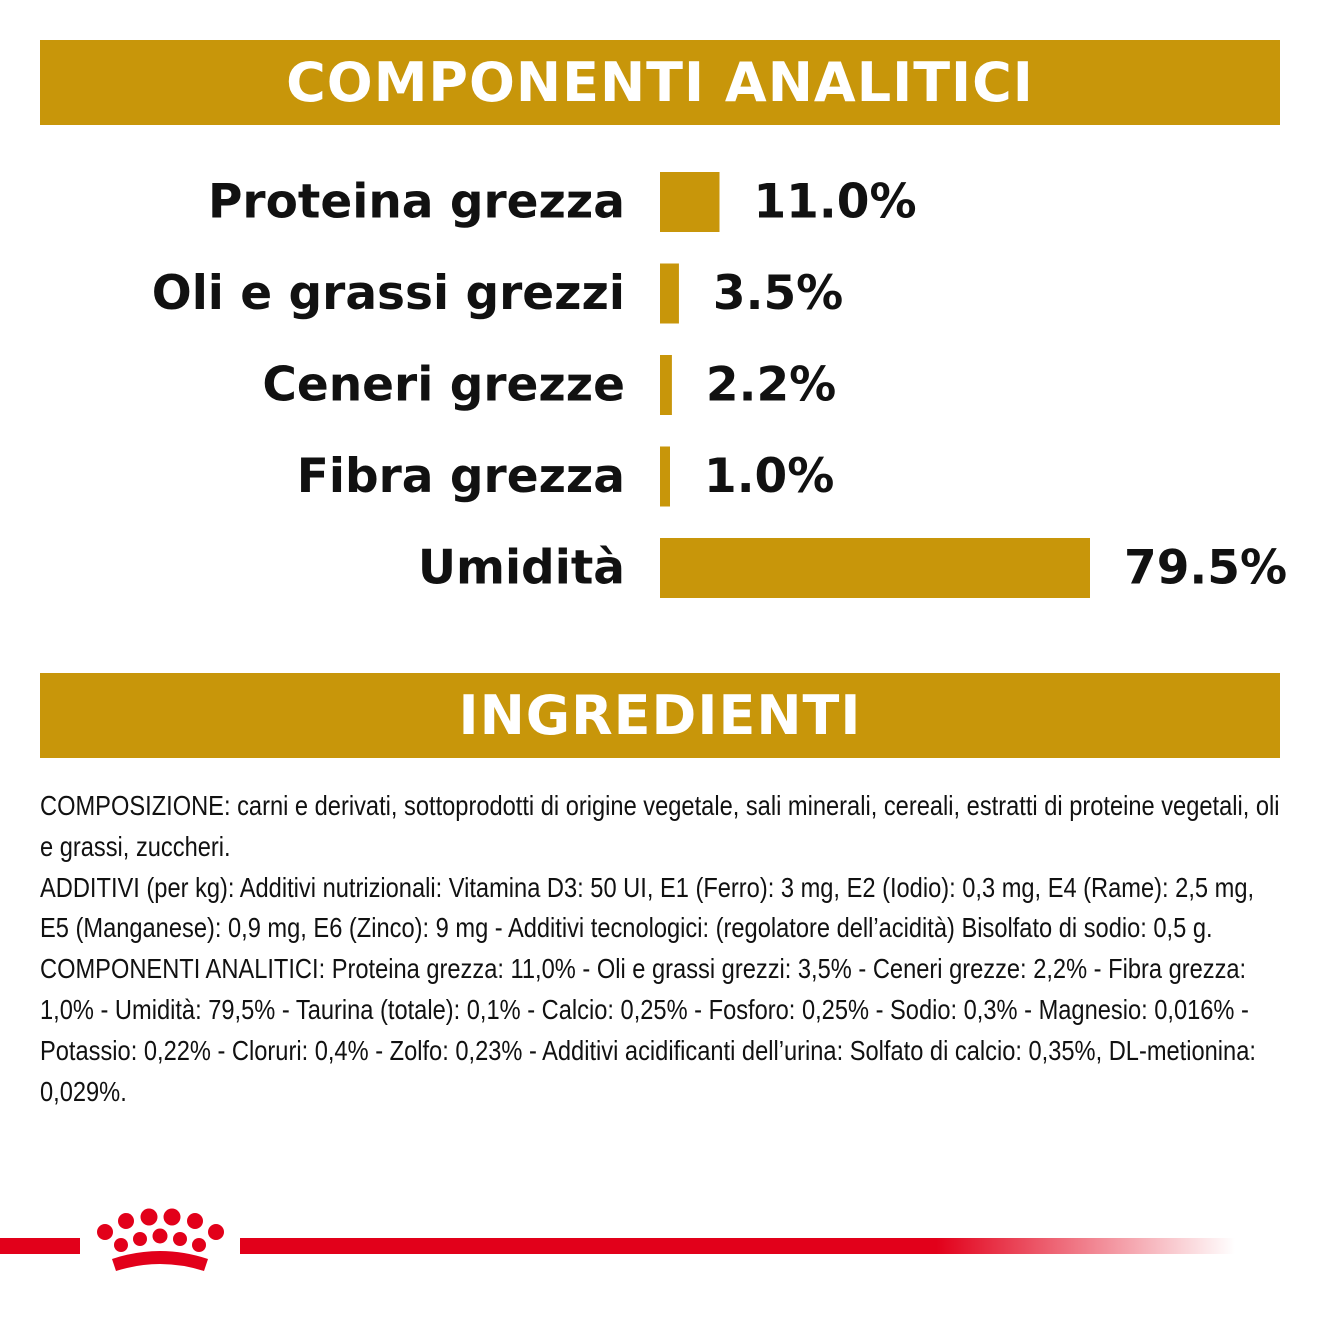 The height and width of the screenshot is (1320, 1320). I want to click on value-label: 11.0%, so click(834, 202).